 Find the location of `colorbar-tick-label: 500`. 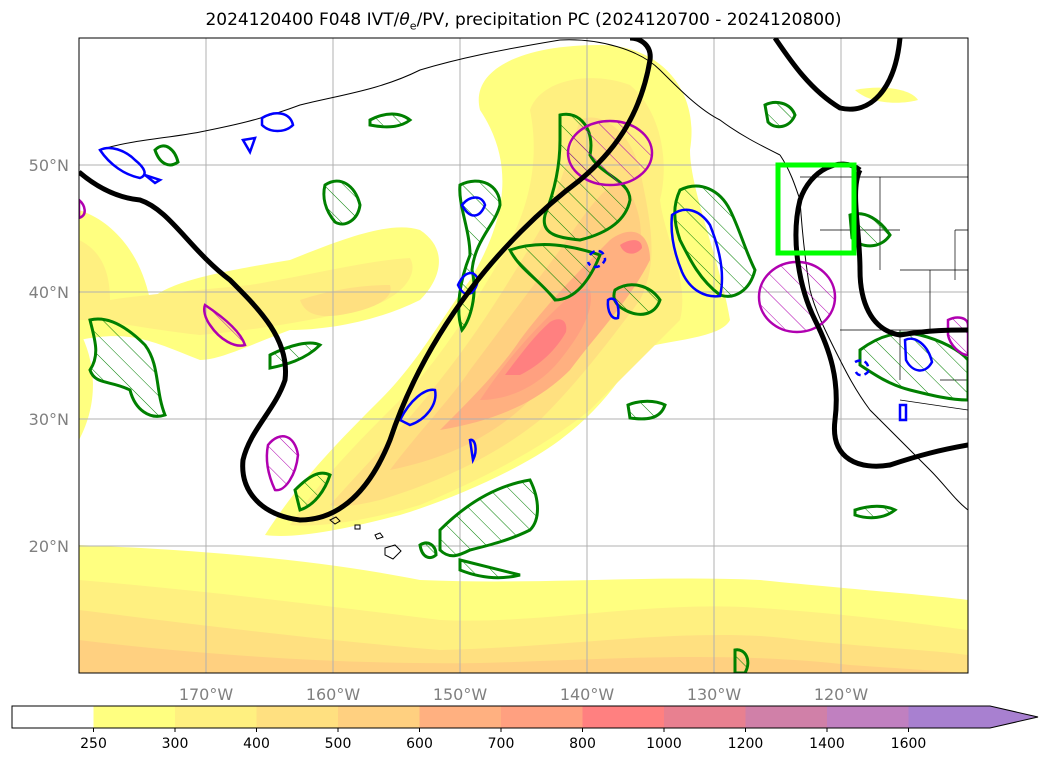

colorbar-tick-label: 500 is located at coordinates (338, 744).